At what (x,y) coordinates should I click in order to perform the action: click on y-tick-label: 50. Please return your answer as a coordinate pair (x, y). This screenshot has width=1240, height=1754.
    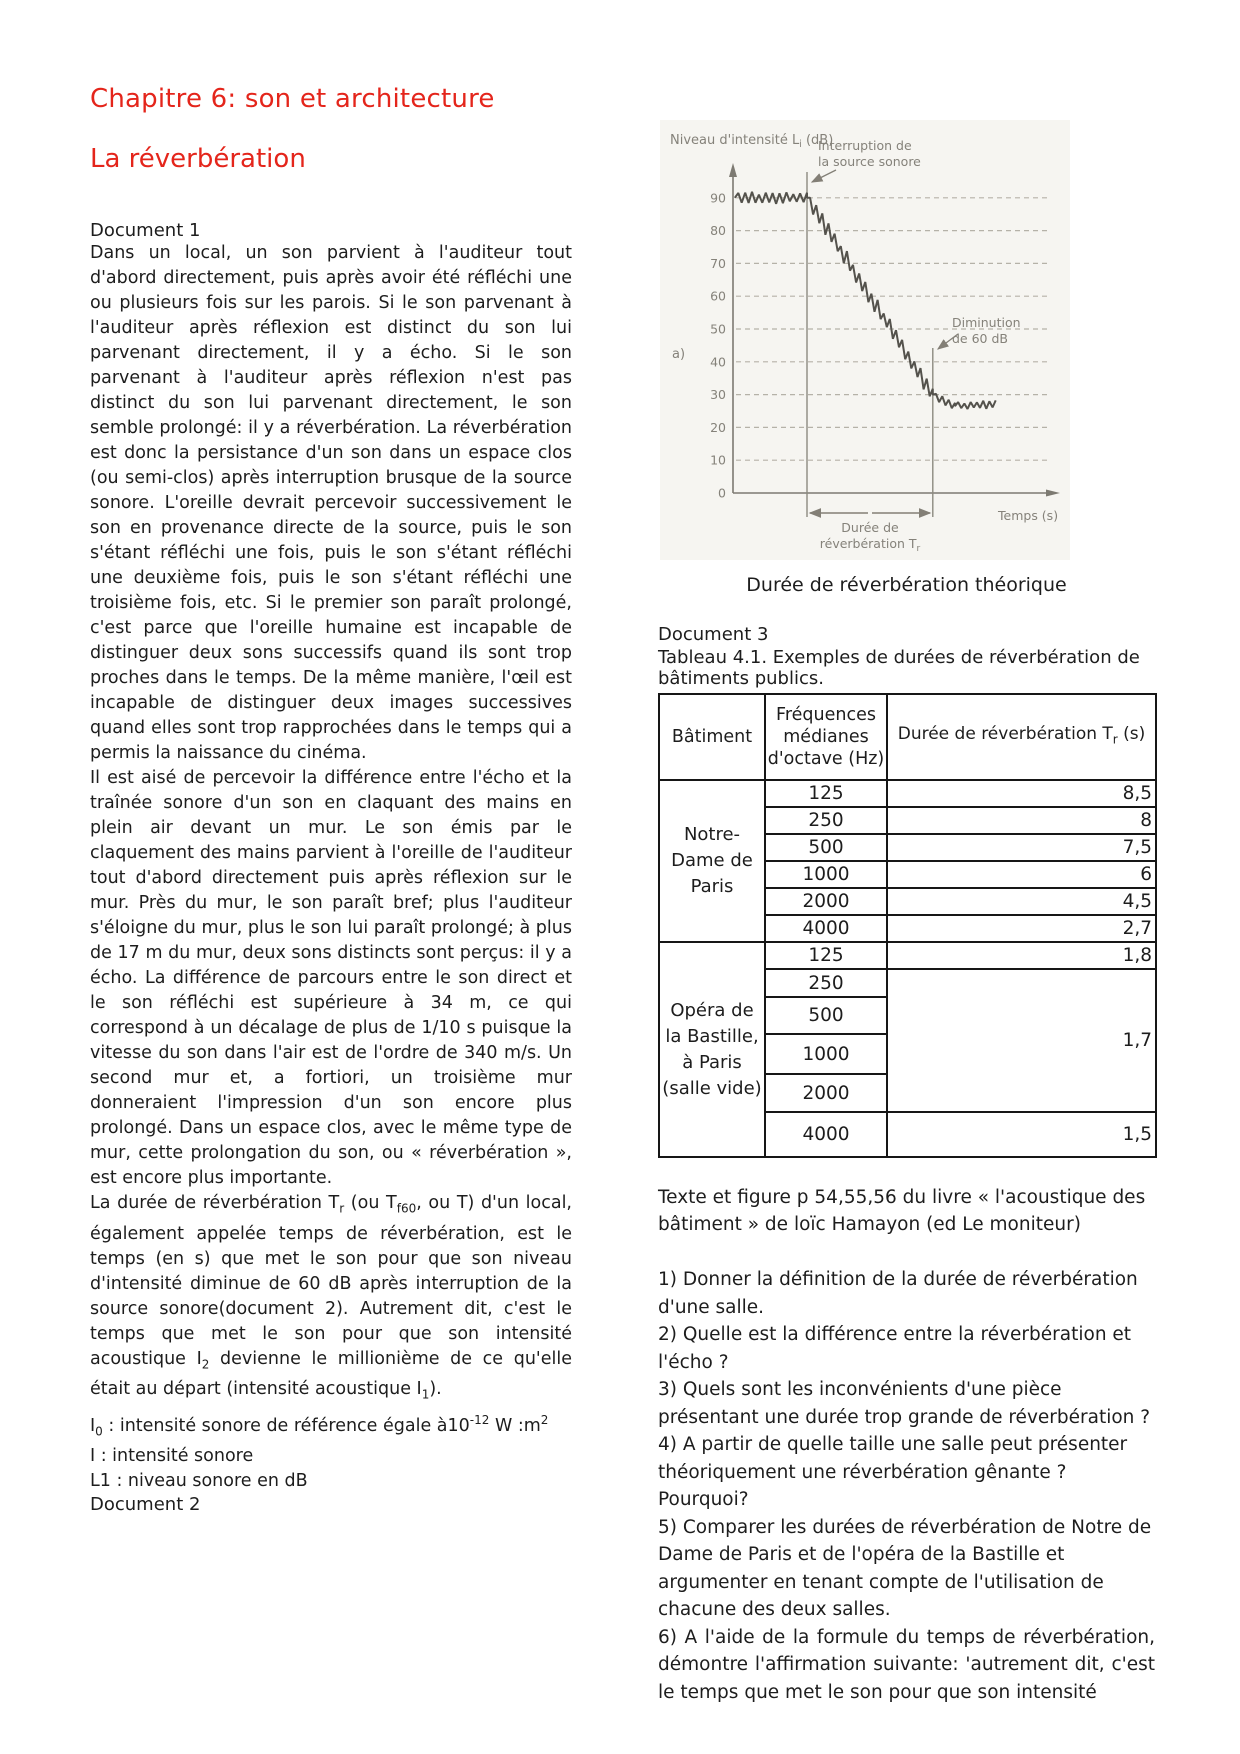
    Looking at the image, I should click on (718, 329).